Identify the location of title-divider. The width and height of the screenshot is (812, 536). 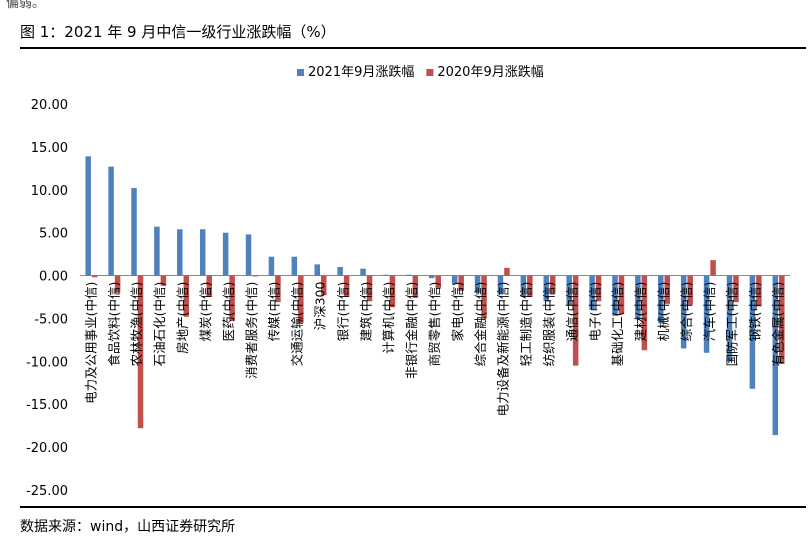
(413, 48).